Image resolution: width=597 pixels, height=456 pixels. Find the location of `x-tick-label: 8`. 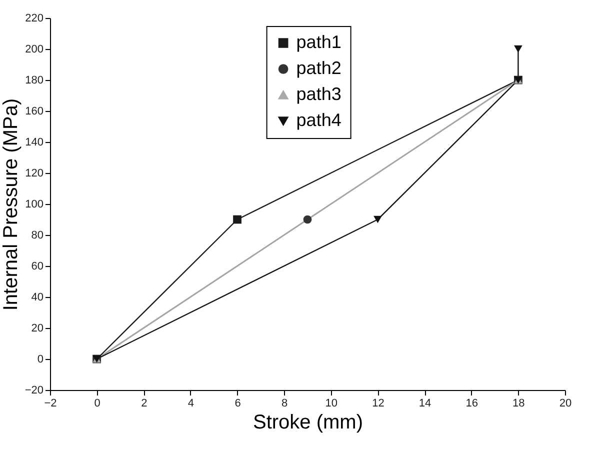

x-tick-label: 8 is located at coordinates (285, 404).